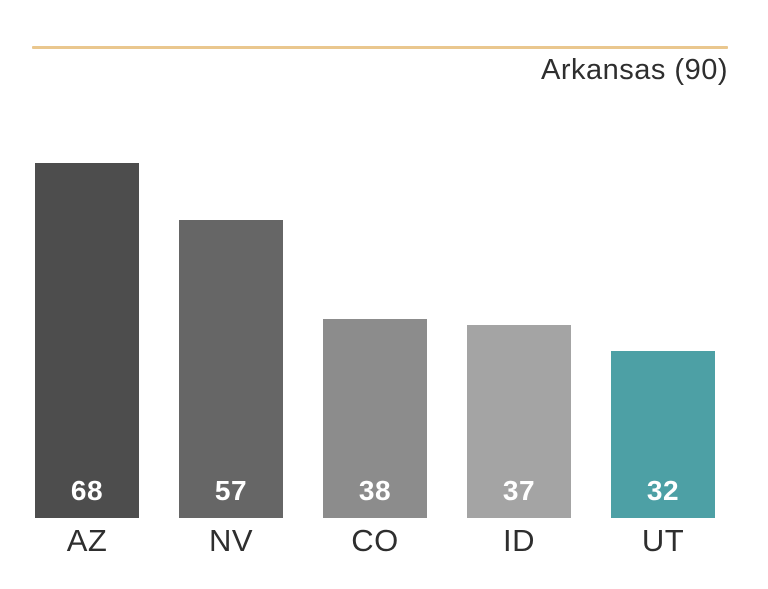 This screenshot has width=768, height=589. I want to click on reference-line, so click(380, 47).